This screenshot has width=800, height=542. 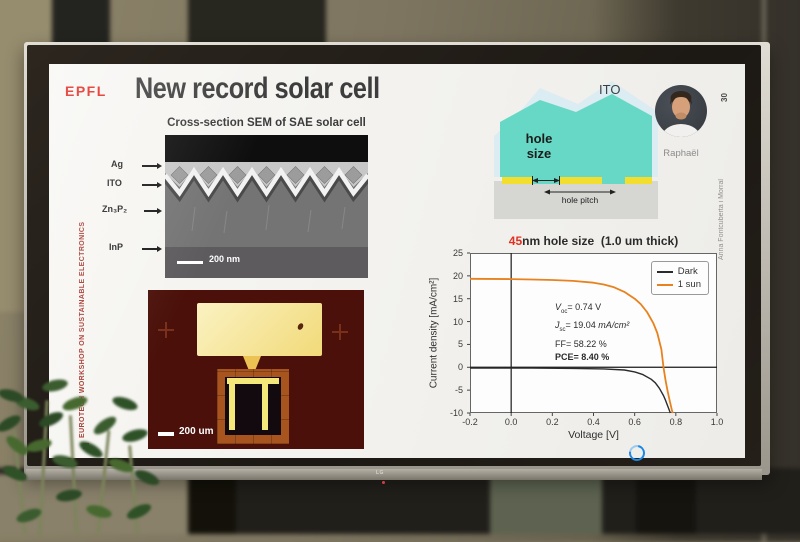 I want to click on ff-annotation: FF= 58.22 %, so click(x=581, y=343).